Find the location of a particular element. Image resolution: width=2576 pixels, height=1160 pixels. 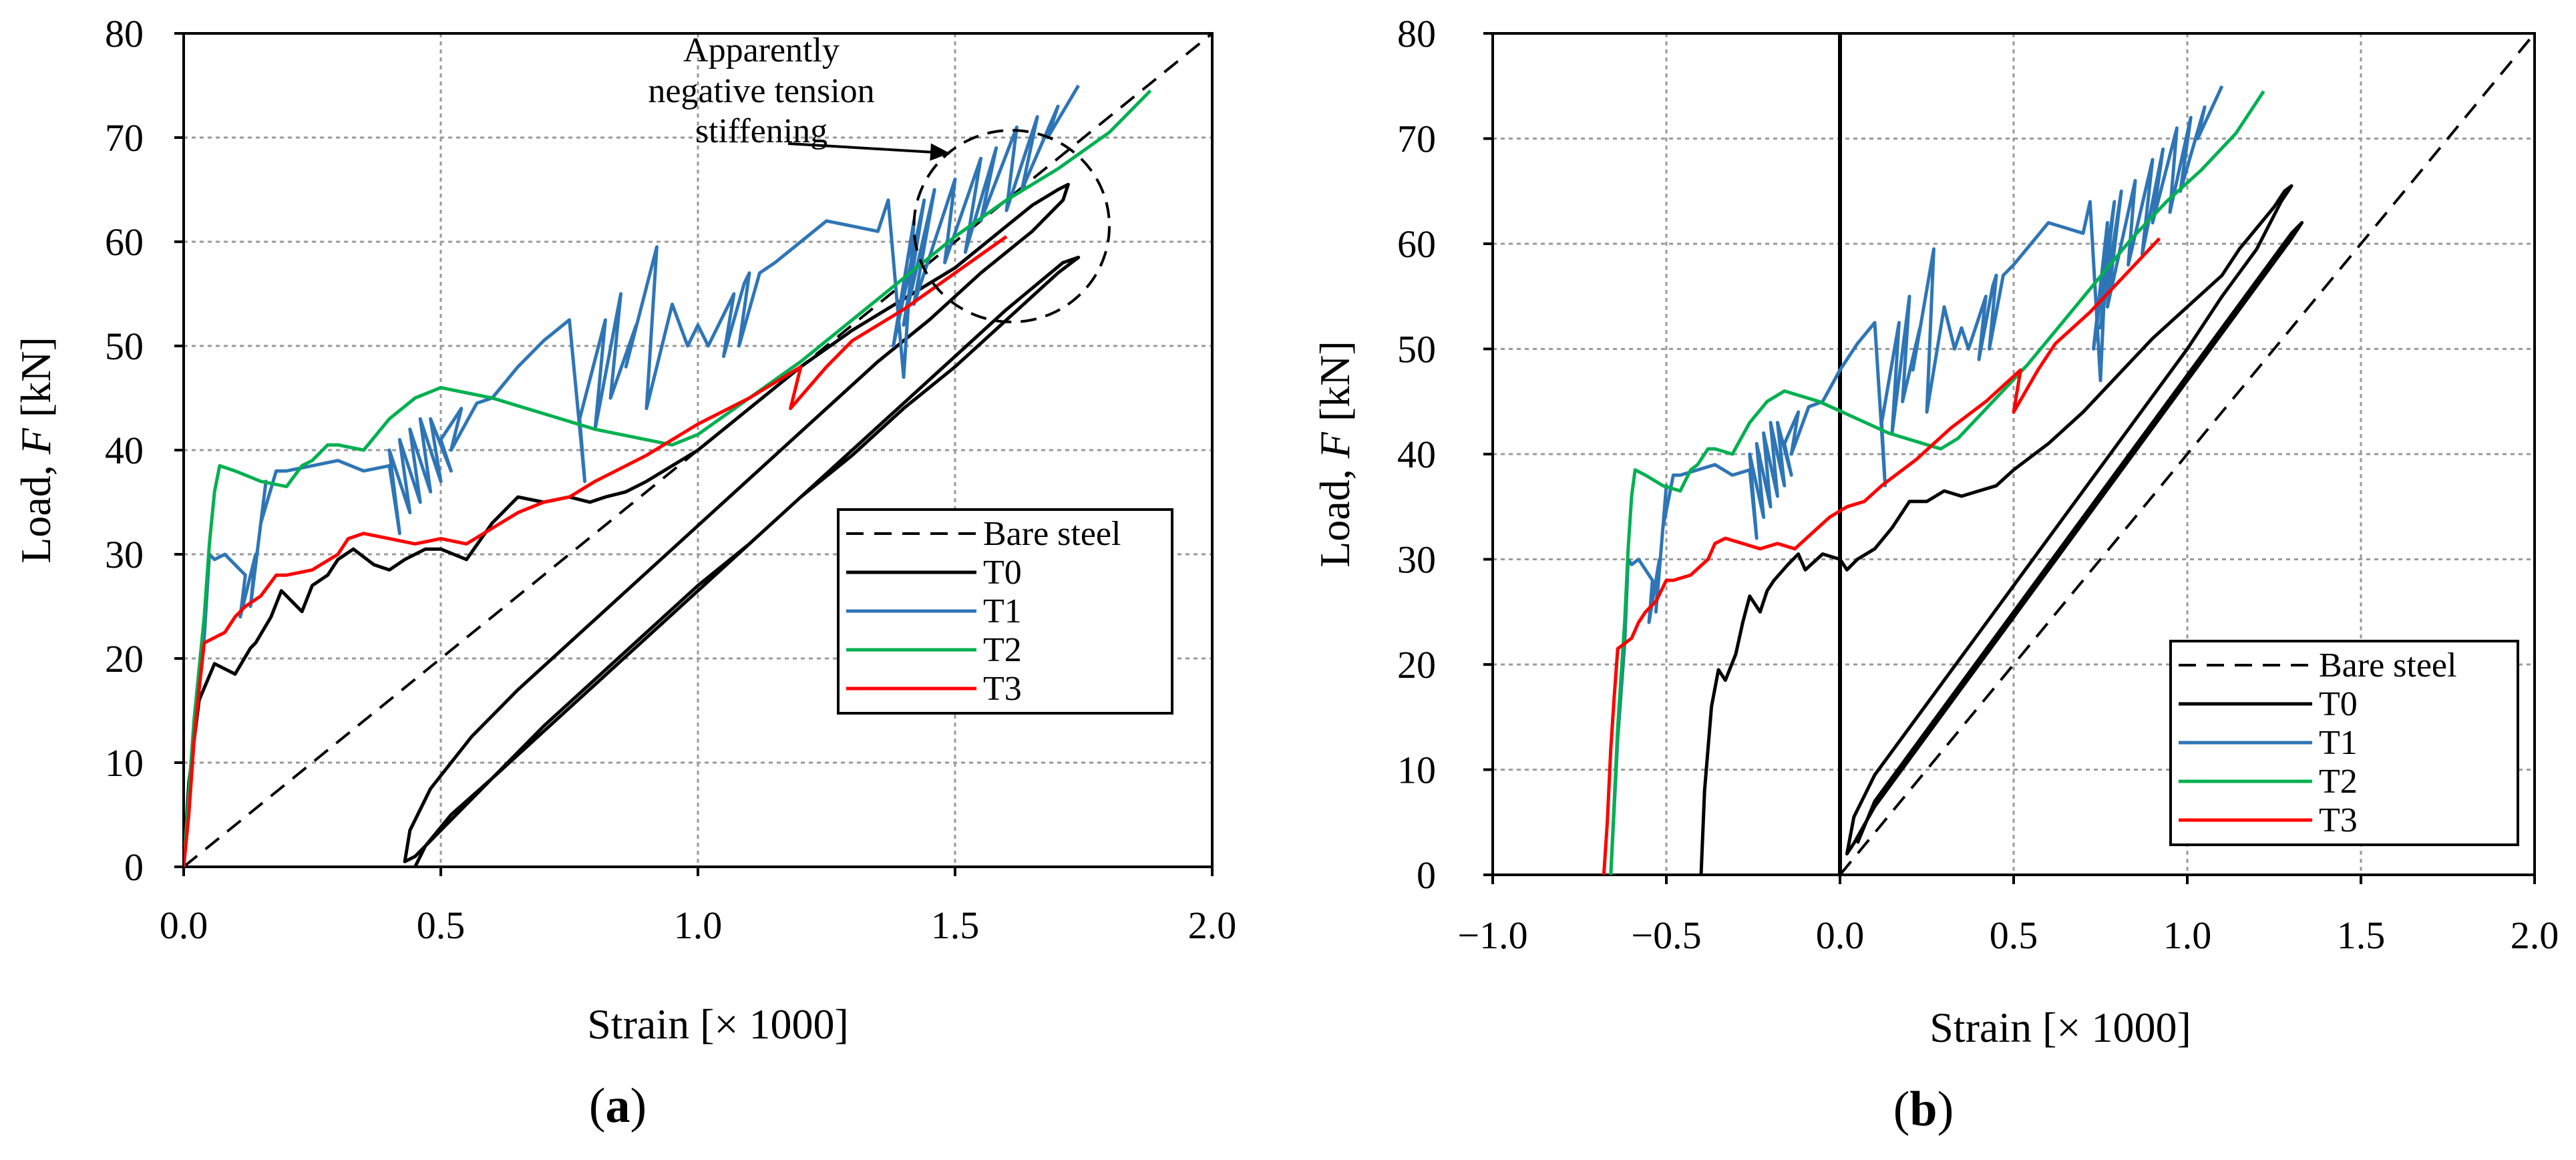

panel-a-y-axis-label: Load, F [kN] is located at coordinates (35, 450).